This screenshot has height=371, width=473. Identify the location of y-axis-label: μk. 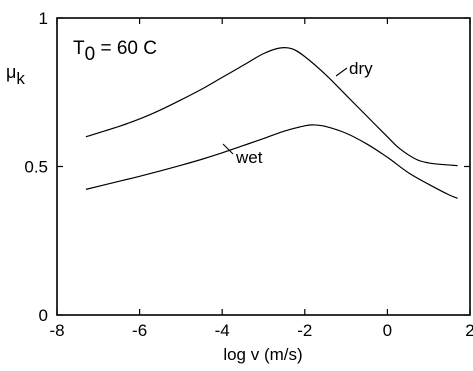
(15, 75).